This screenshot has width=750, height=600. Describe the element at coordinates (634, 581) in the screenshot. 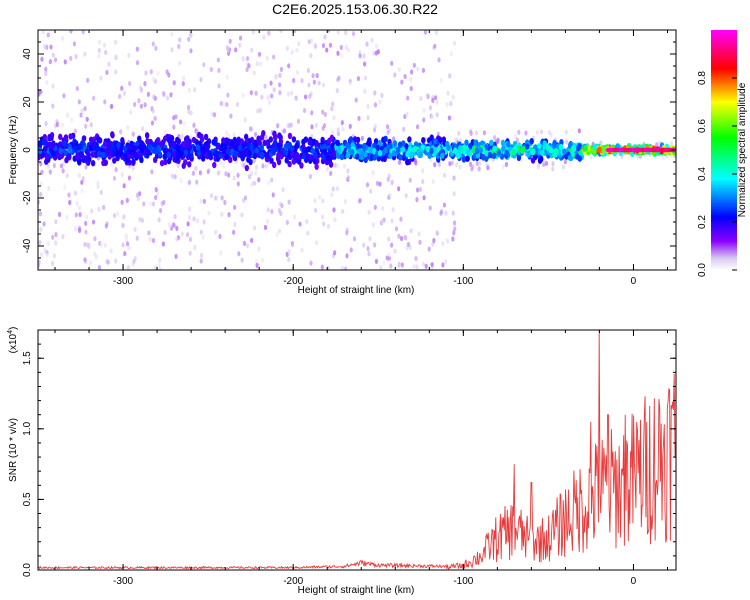

I see `x-tick-label: 0` at that location.